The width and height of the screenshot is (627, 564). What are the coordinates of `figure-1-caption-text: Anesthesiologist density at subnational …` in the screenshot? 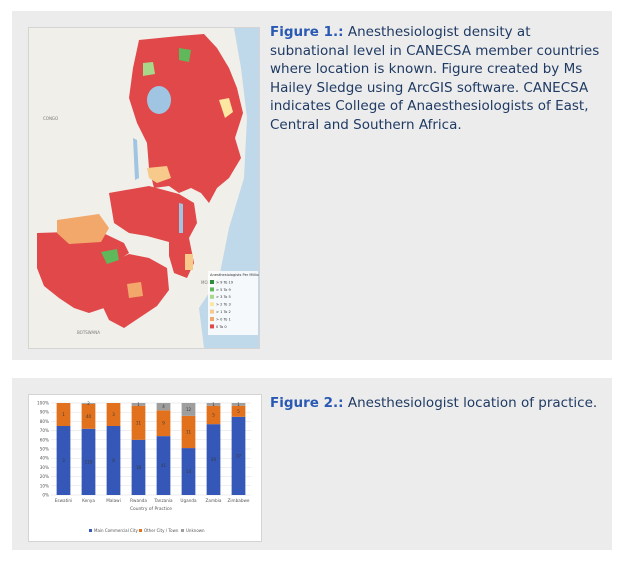 It's located at (435, 78).